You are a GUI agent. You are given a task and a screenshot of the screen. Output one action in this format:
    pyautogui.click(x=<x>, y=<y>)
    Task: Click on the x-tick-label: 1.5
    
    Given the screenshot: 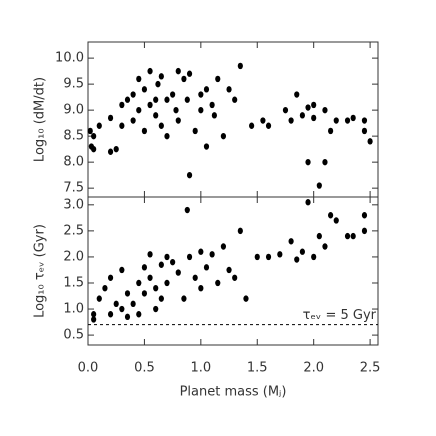 What is the action you would take?
    pyautogui.click(x=257, y=368)
    